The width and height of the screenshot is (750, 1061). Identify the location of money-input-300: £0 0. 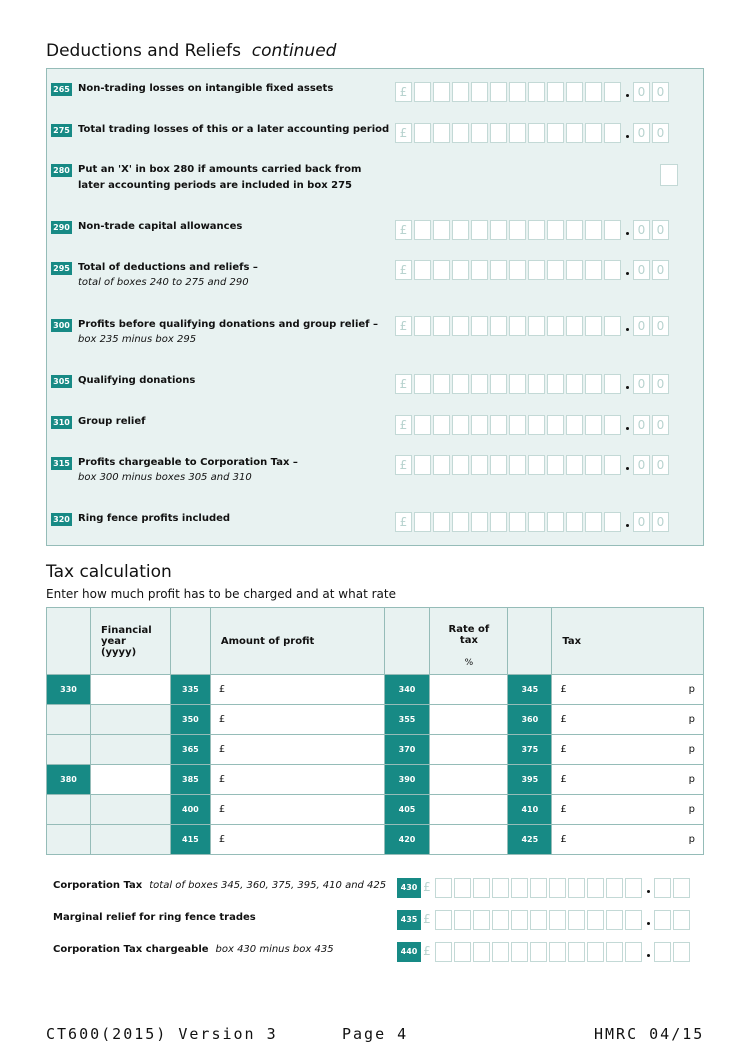
(533, 326).